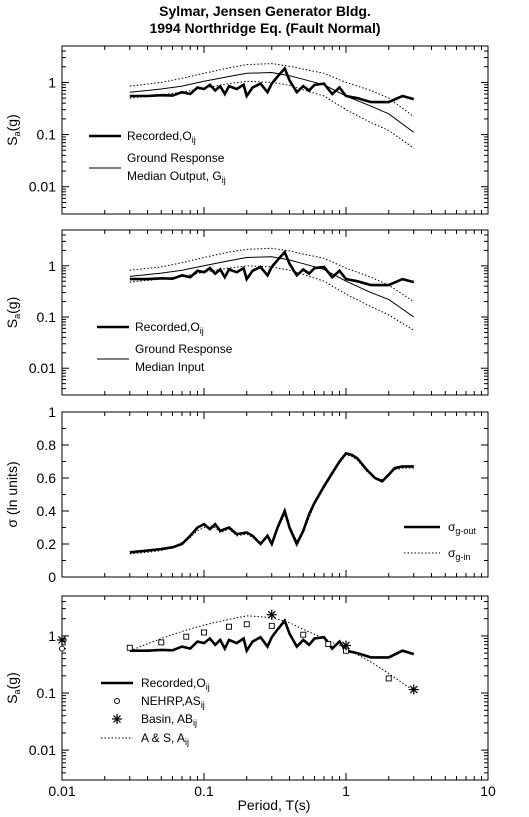  Describe the element at coordinates (452, 527) in the screenshot. I see `legend-label-sigma-out-main: σ` at that location.